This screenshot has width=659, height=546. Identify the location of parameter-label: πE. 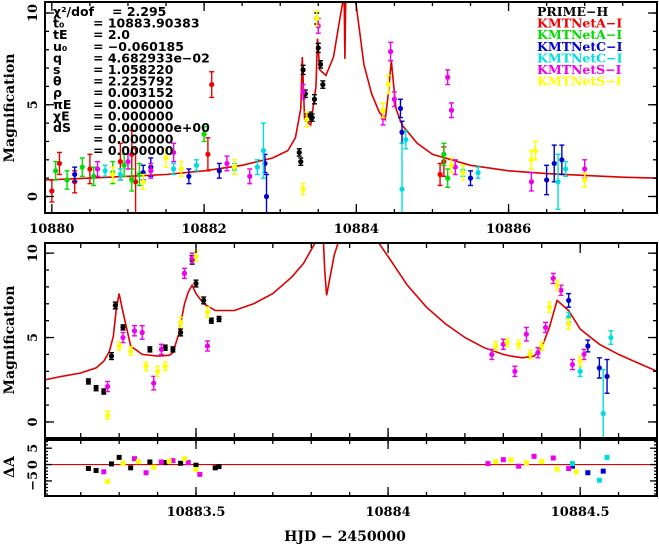
(62, 104).